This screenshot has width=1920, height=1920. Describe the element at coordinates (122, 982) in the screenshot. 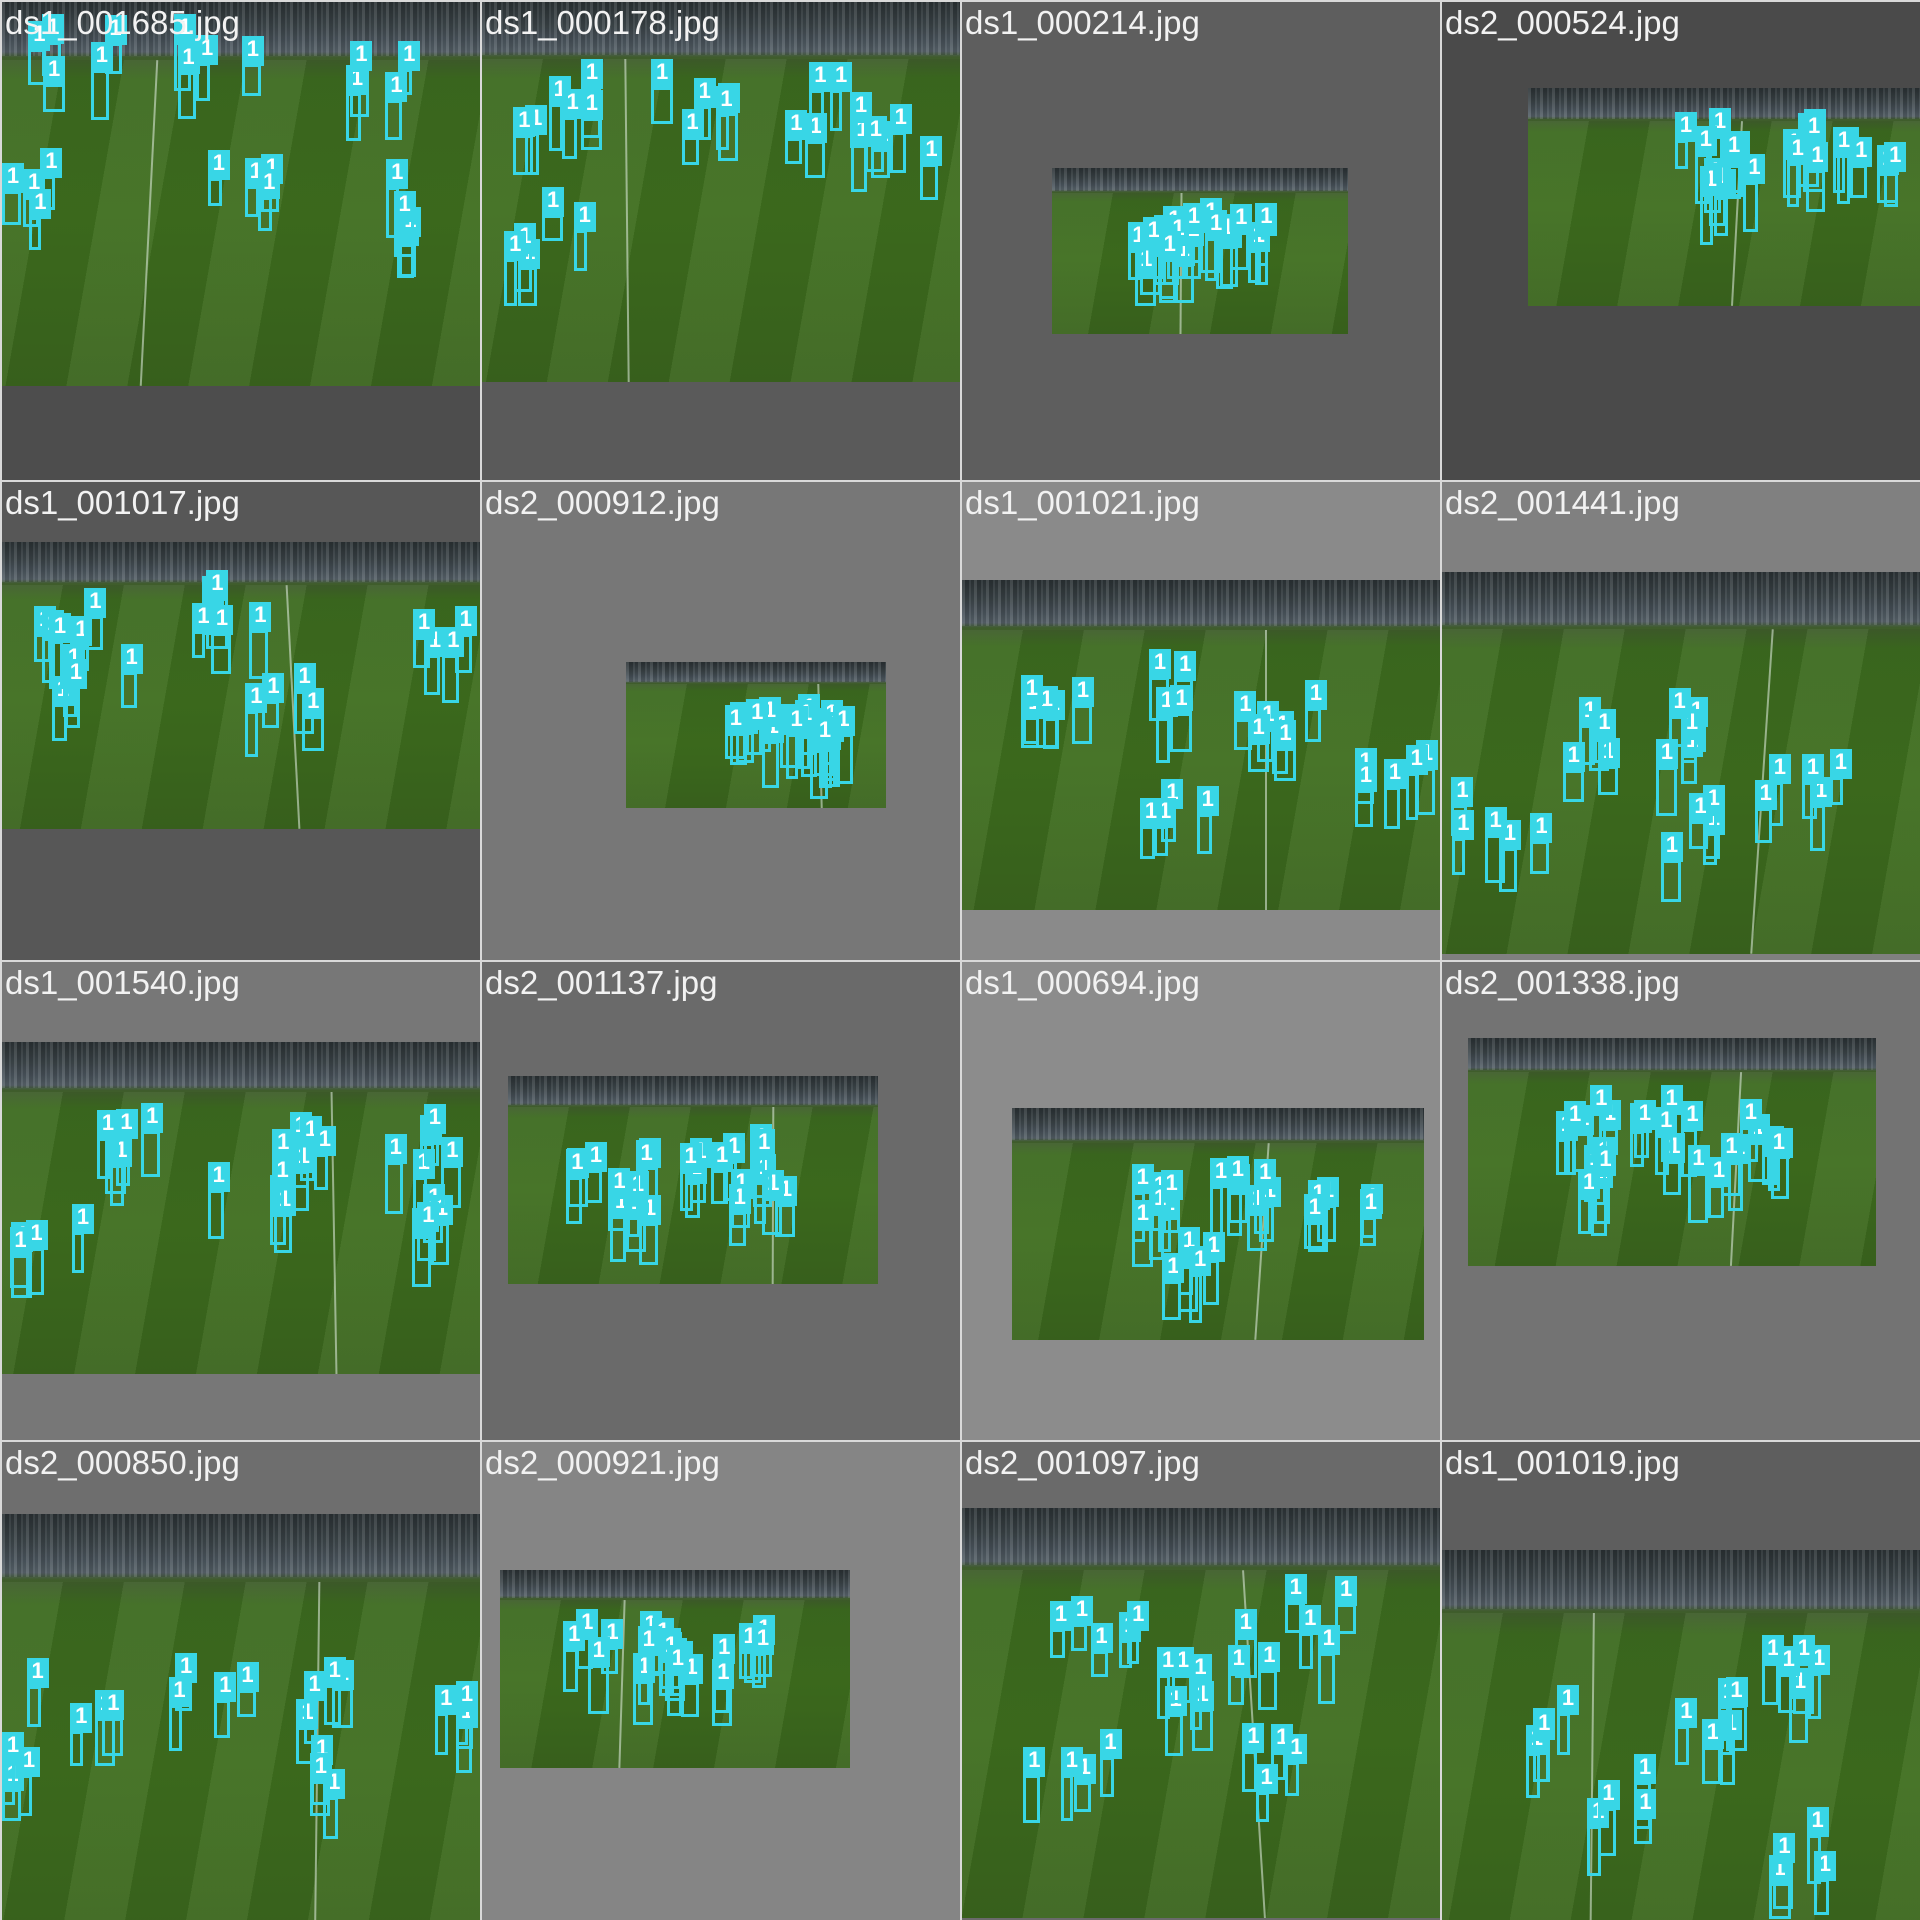

I see `tile-filename: ds1_001540.jpg` at that location.